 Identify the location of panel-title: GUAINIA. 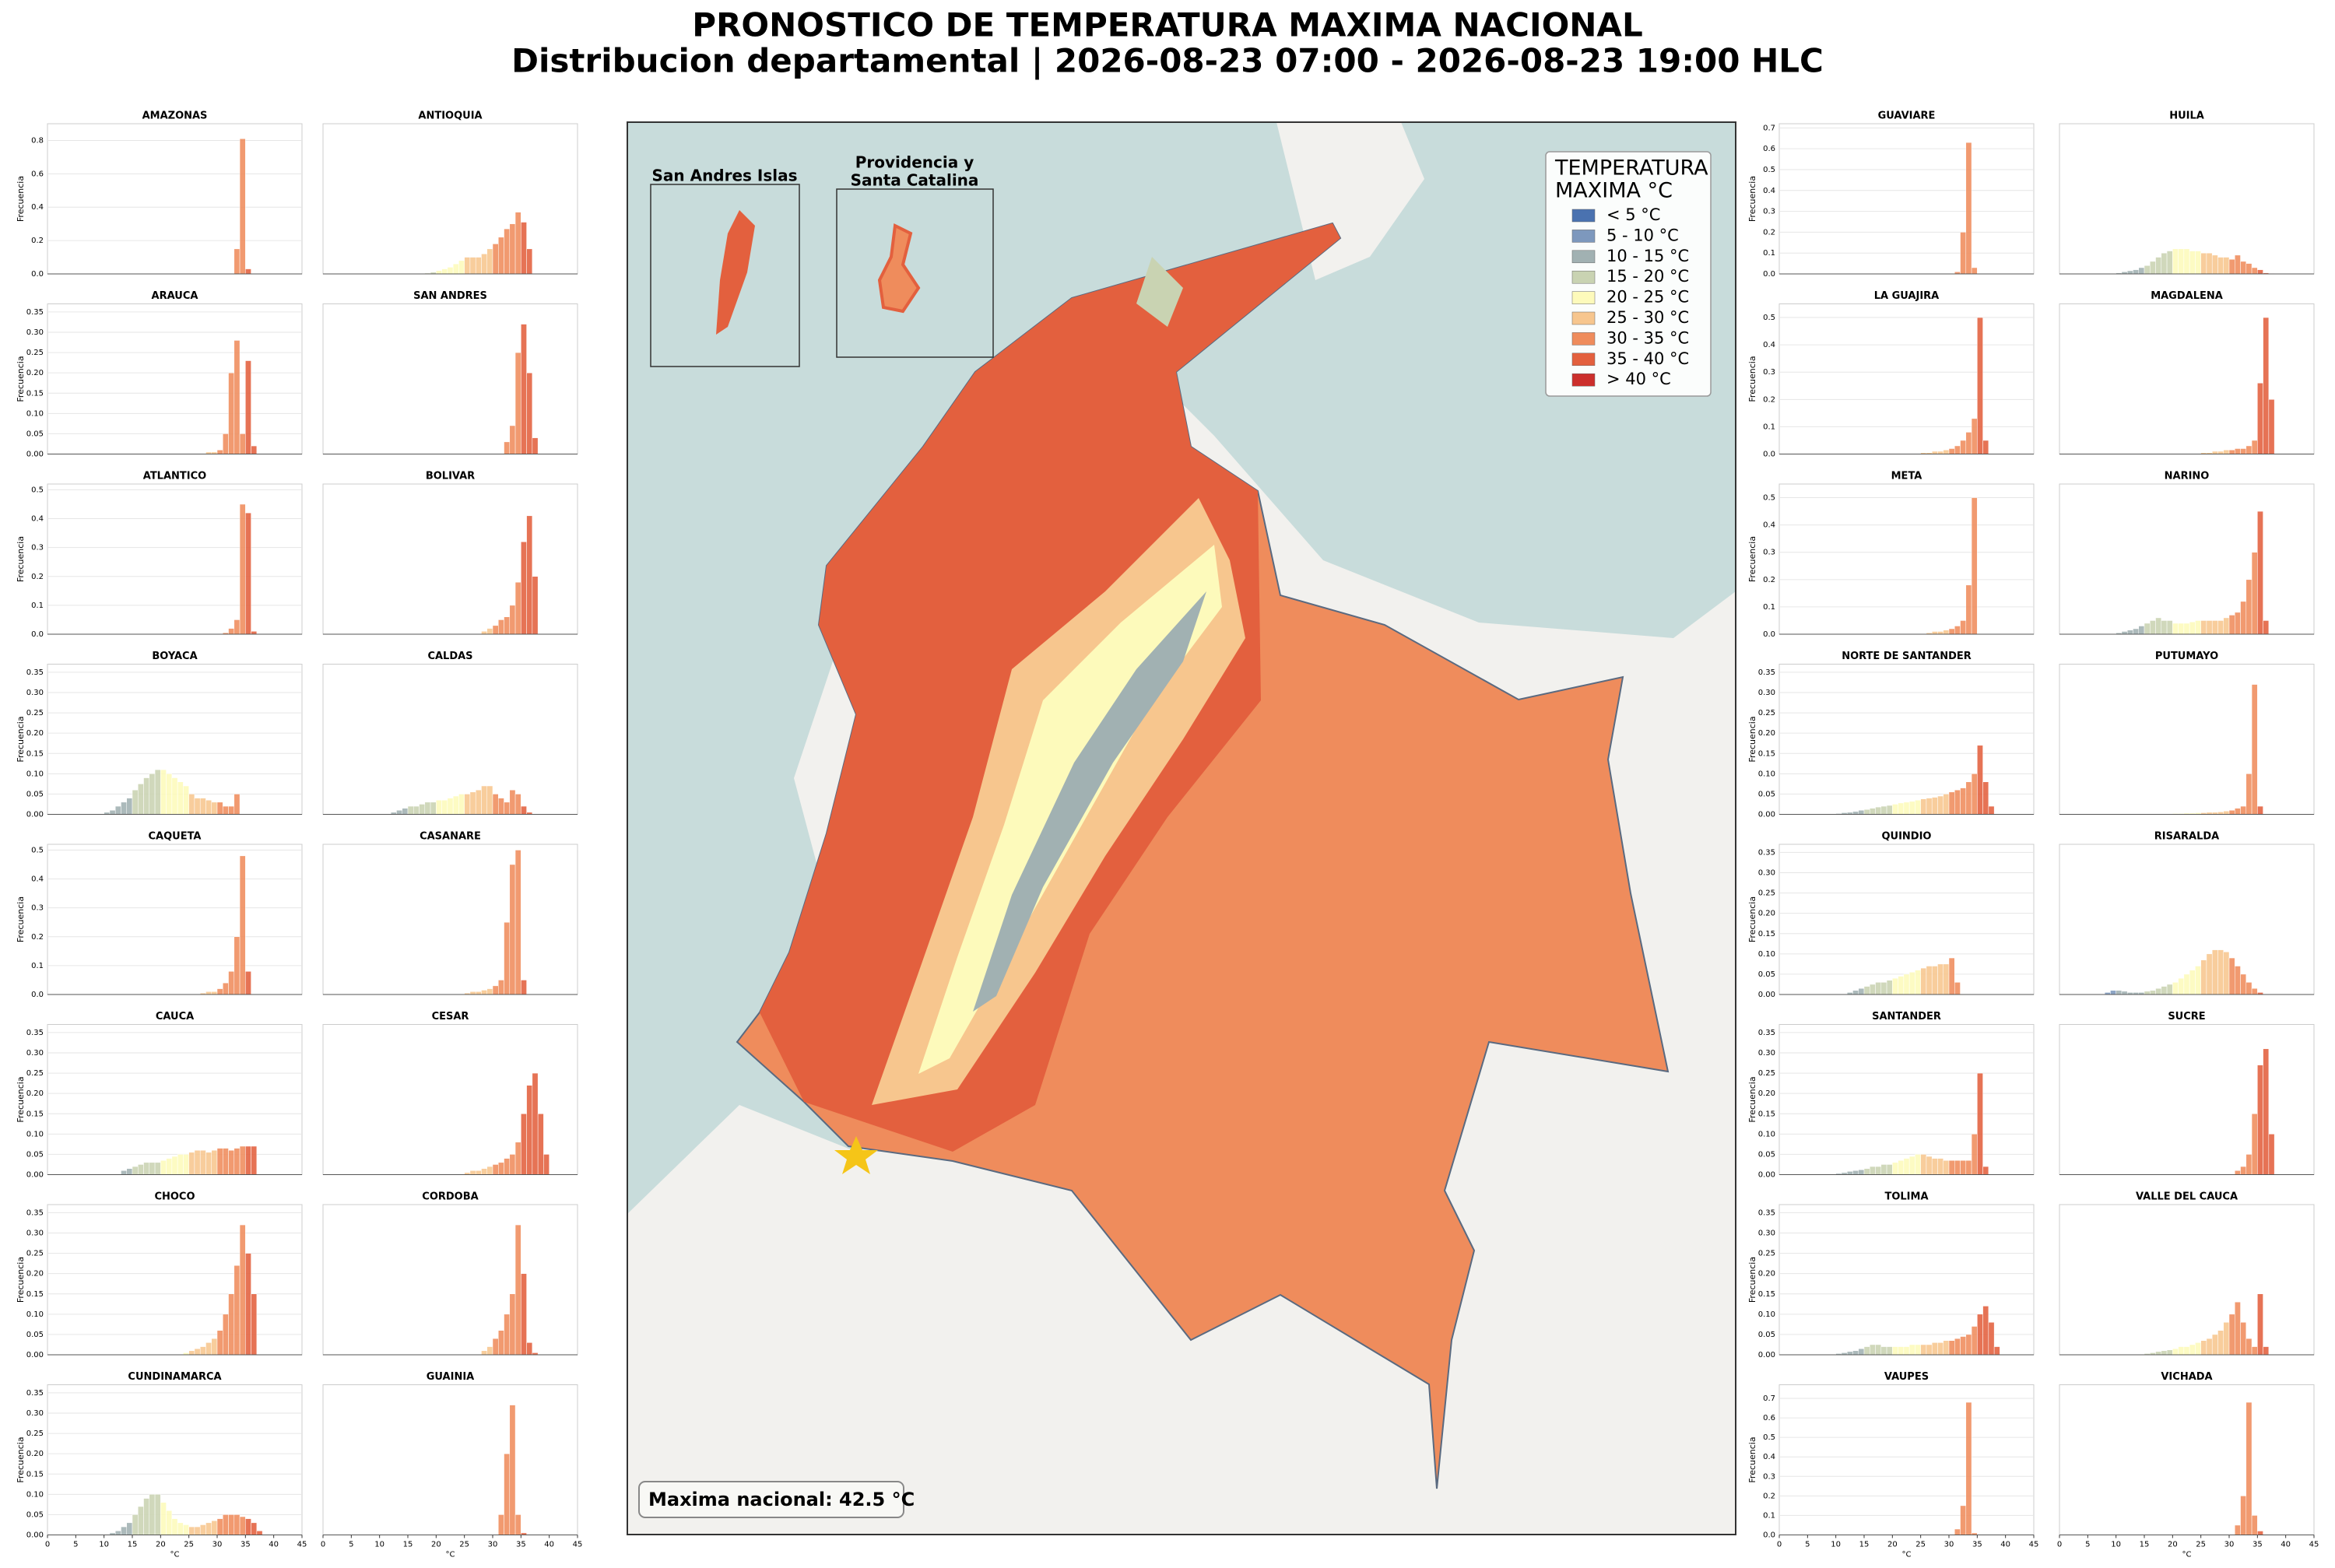
(451, 1377).